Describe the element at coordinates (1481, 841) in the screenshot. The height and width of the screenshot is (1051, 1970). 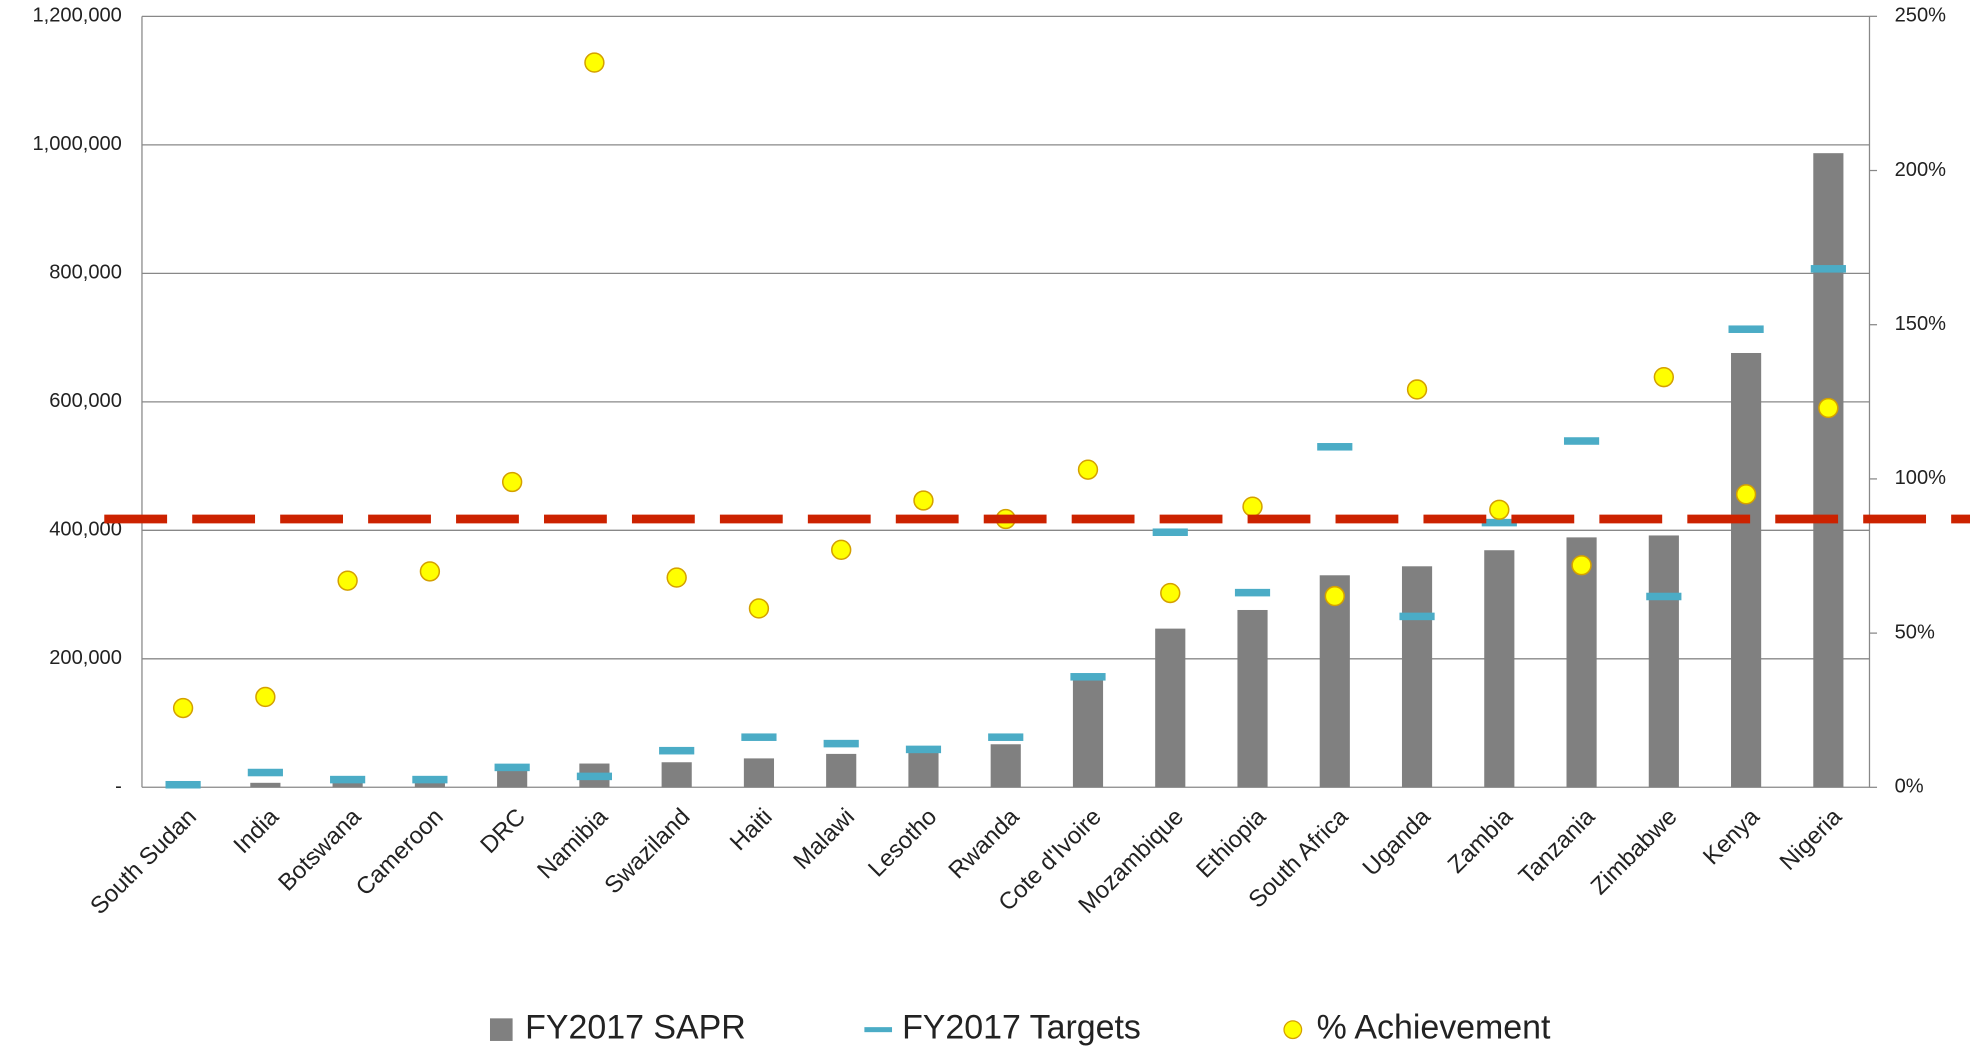
I see `x-tick-label: Zambia` at that location.